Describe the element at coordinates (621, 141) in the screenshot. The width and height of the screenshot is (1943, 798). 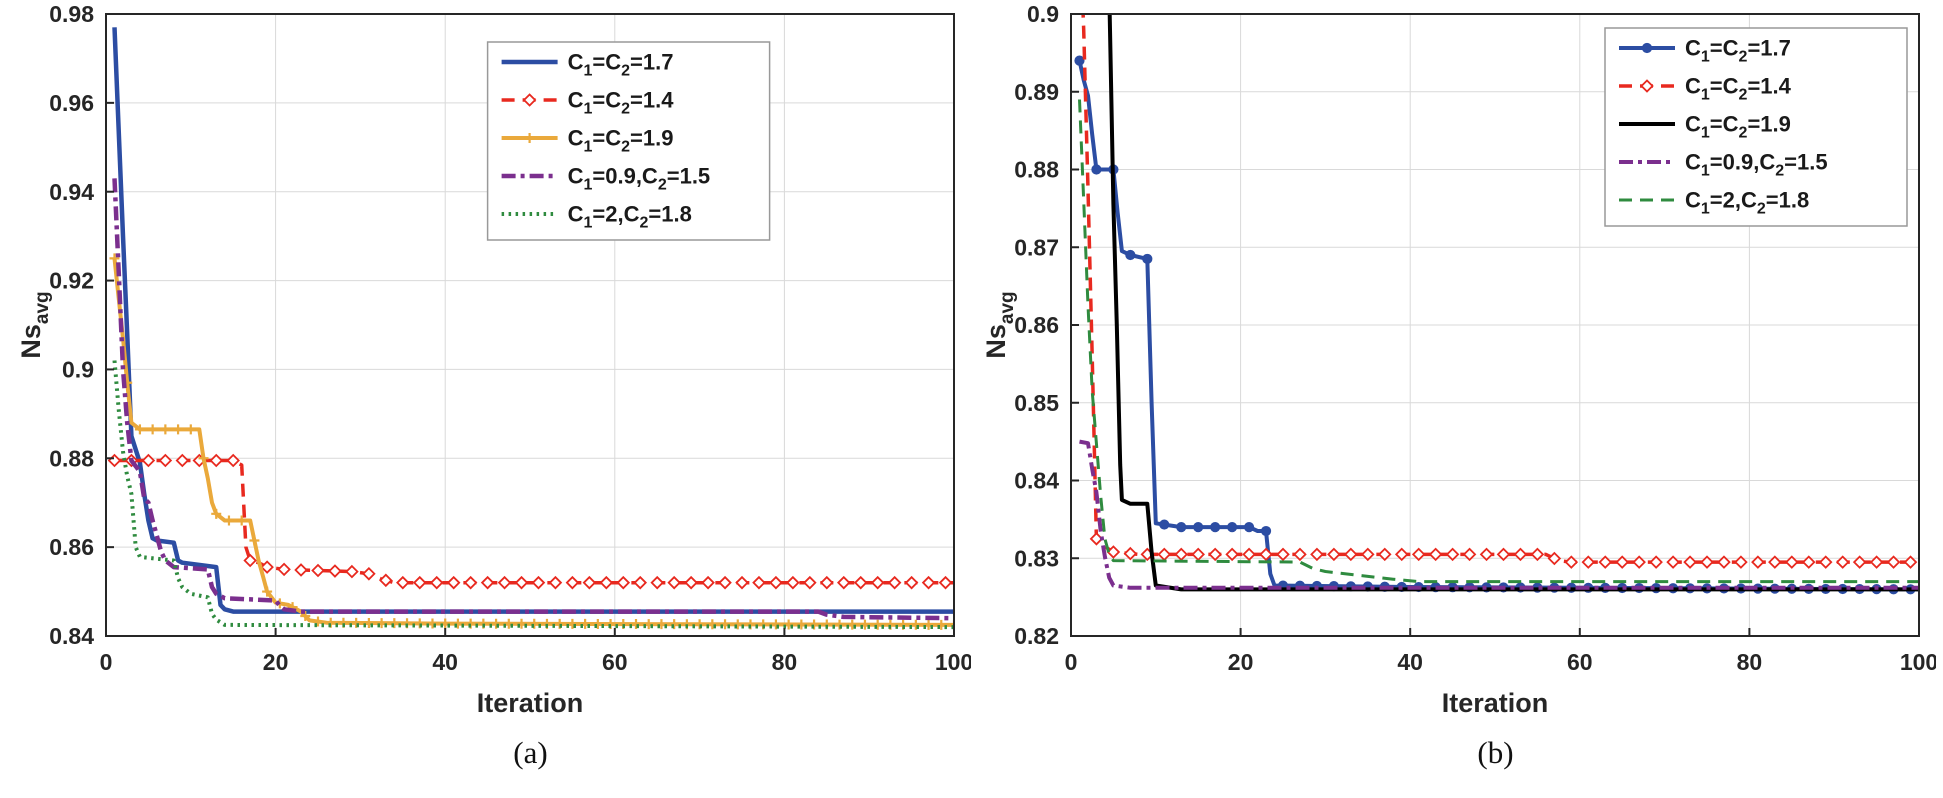
I see `legend-label-a-2: C1=C2=1.9` at that location.